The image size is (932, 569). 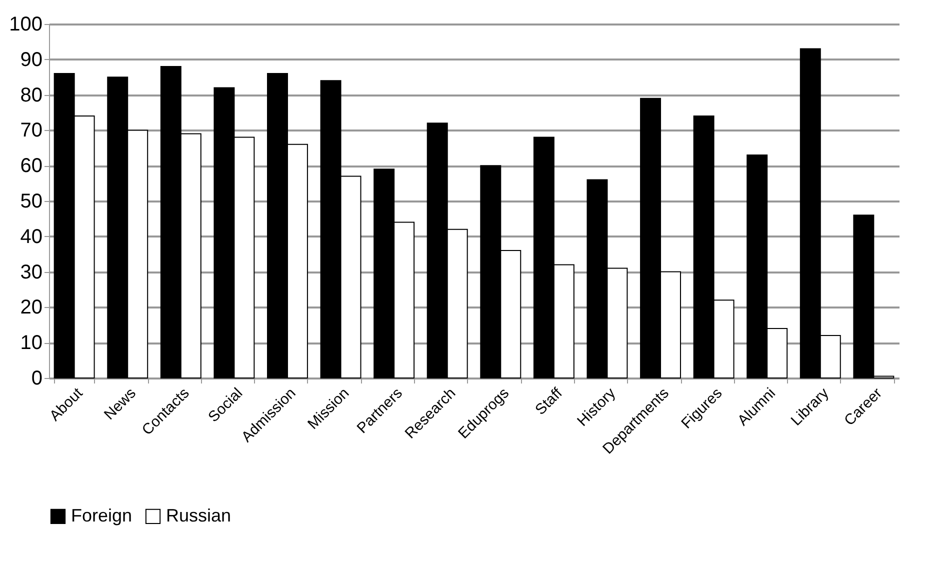 What do you see at coordinates (199, 515) in the screenshot?
I see `legend-label: Russian` at bounding box center [199, 515].